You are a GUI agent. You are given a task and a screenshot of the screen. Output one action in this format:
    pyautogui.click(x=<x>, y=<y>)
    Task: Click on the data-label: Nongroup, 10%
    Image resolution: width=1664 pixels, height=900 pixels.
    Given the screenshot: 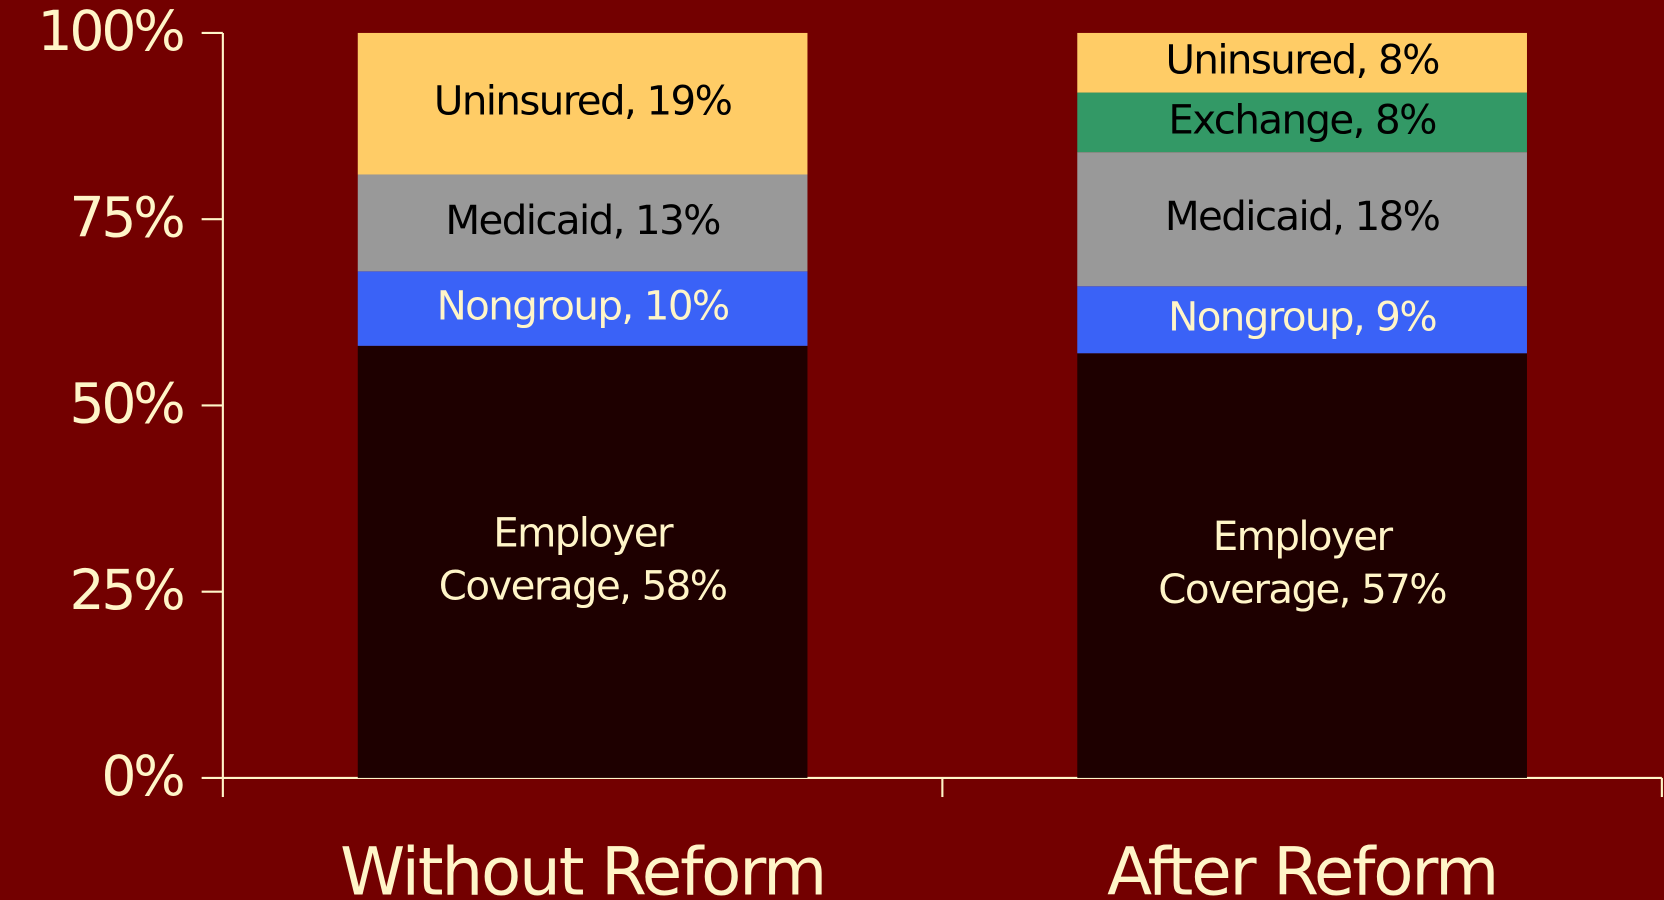 What is the action you would take?
    pyautogui.click(x=583, y=306)
    